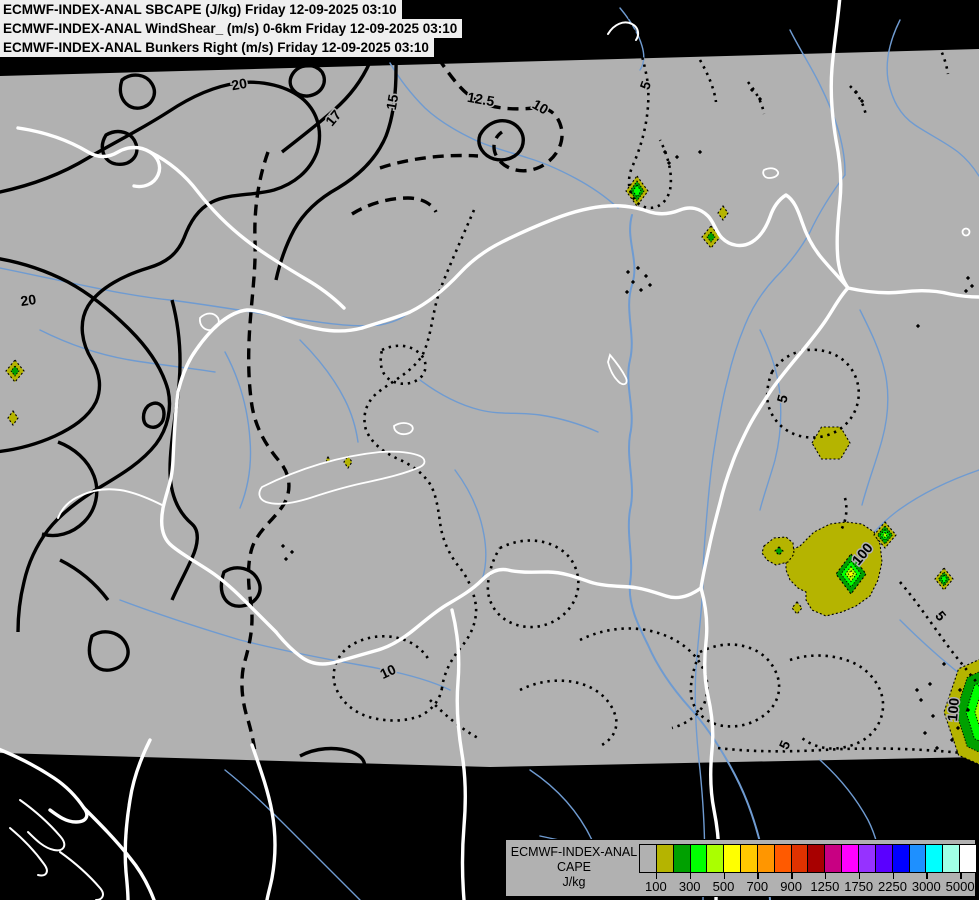 This screenshot has height=900, width=979. Describe the element at coordinates (960, 886) in the screenshot. I see `legend-tick-label: 5000` at that location.